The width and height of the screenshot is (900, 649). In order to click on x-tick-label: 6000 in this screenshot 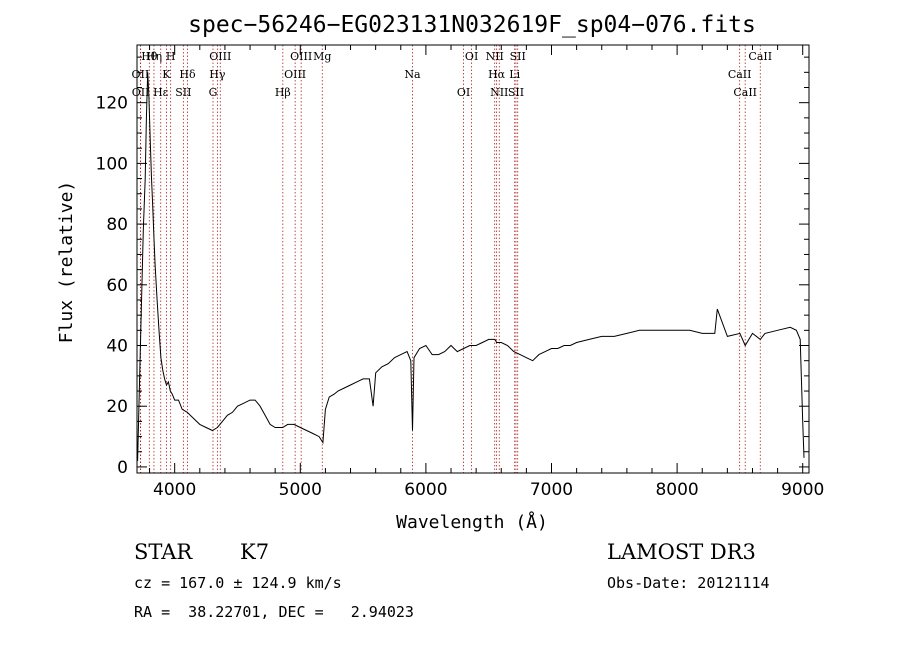, I will do `click(425, 490)`.